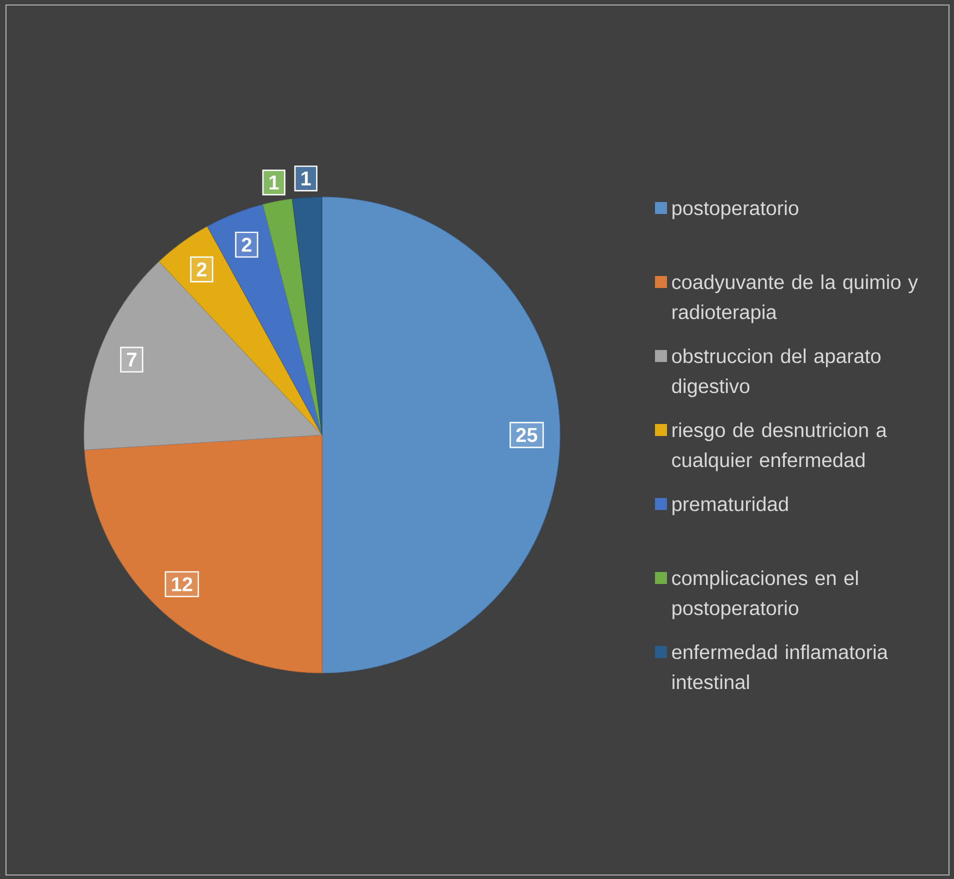 The width and height of the screenshot is (954, 879). What do you see at coordinates (765, 595) in the screenshot?
I see `legend-label: complicaciones en el postoperatorio` at bounding box center [765, 595].